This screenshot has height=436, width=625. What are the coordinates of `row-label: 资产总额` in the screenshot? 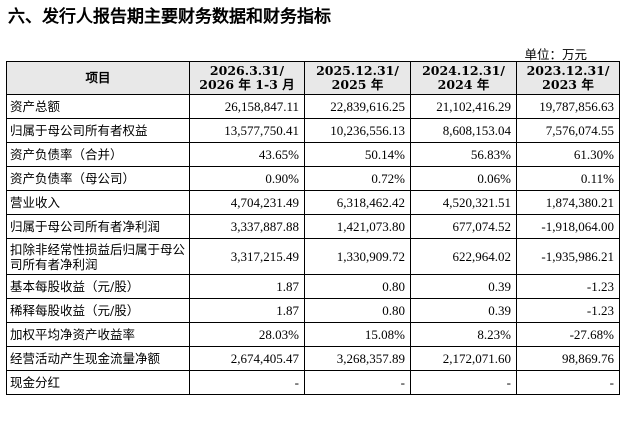 It's located at (98, 106).